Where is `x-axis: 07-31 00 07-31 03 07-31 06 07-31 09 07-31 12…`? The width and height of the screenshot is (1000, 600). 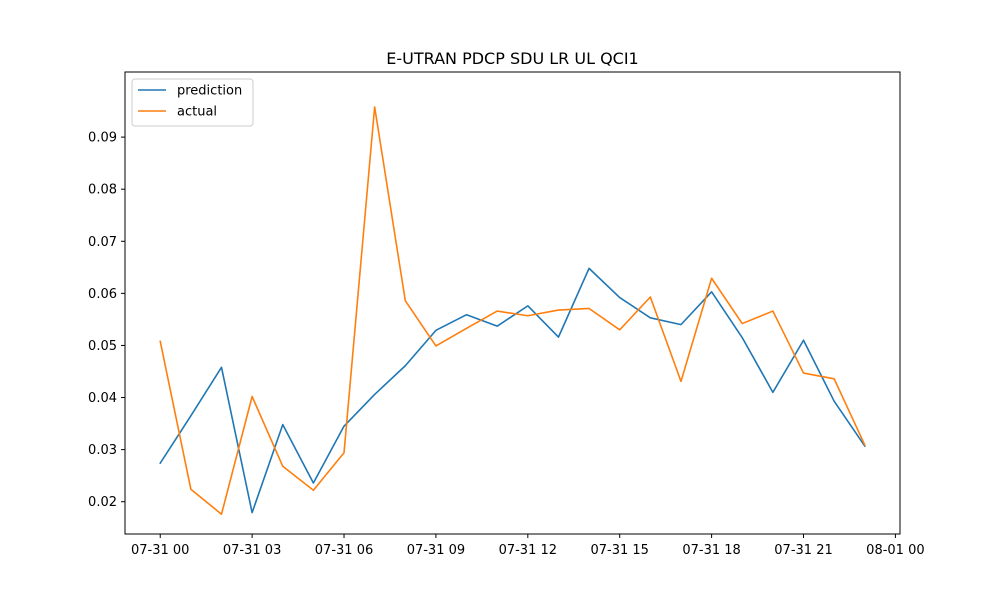
x-axis: 07-31 00 07-31 03 07-31 06 07-31 09 07-31 12… is located at coordinates (528, 546).